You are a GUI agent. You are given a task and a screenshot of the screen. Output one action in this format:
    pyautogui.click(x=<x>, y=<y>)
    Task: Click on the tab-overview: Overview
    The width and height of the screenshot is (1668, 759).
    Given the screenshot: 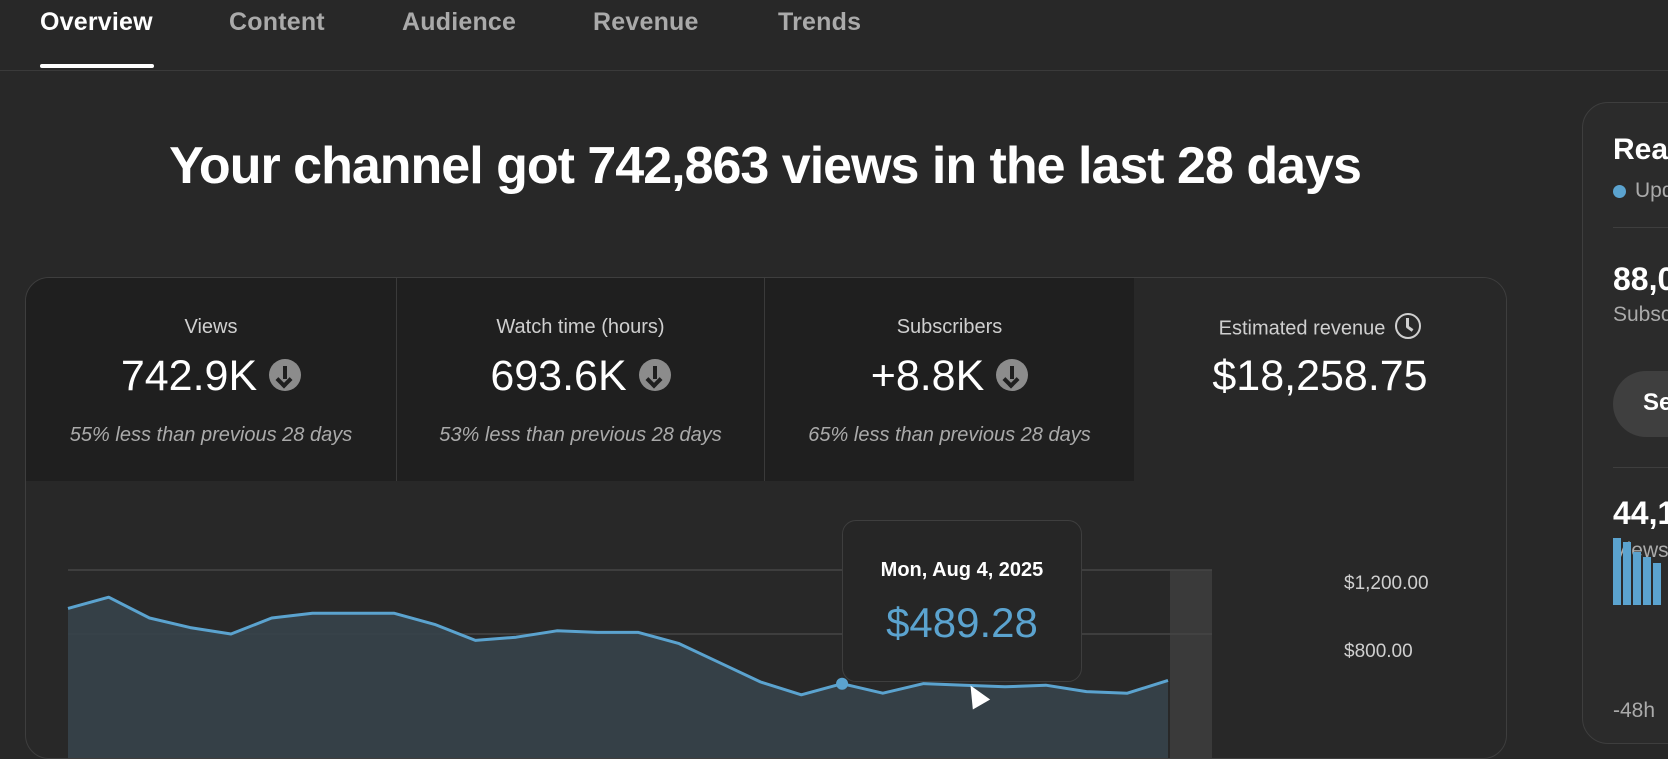 What is the action you would take?
    pyautogui.click(x=96, y=22)
    